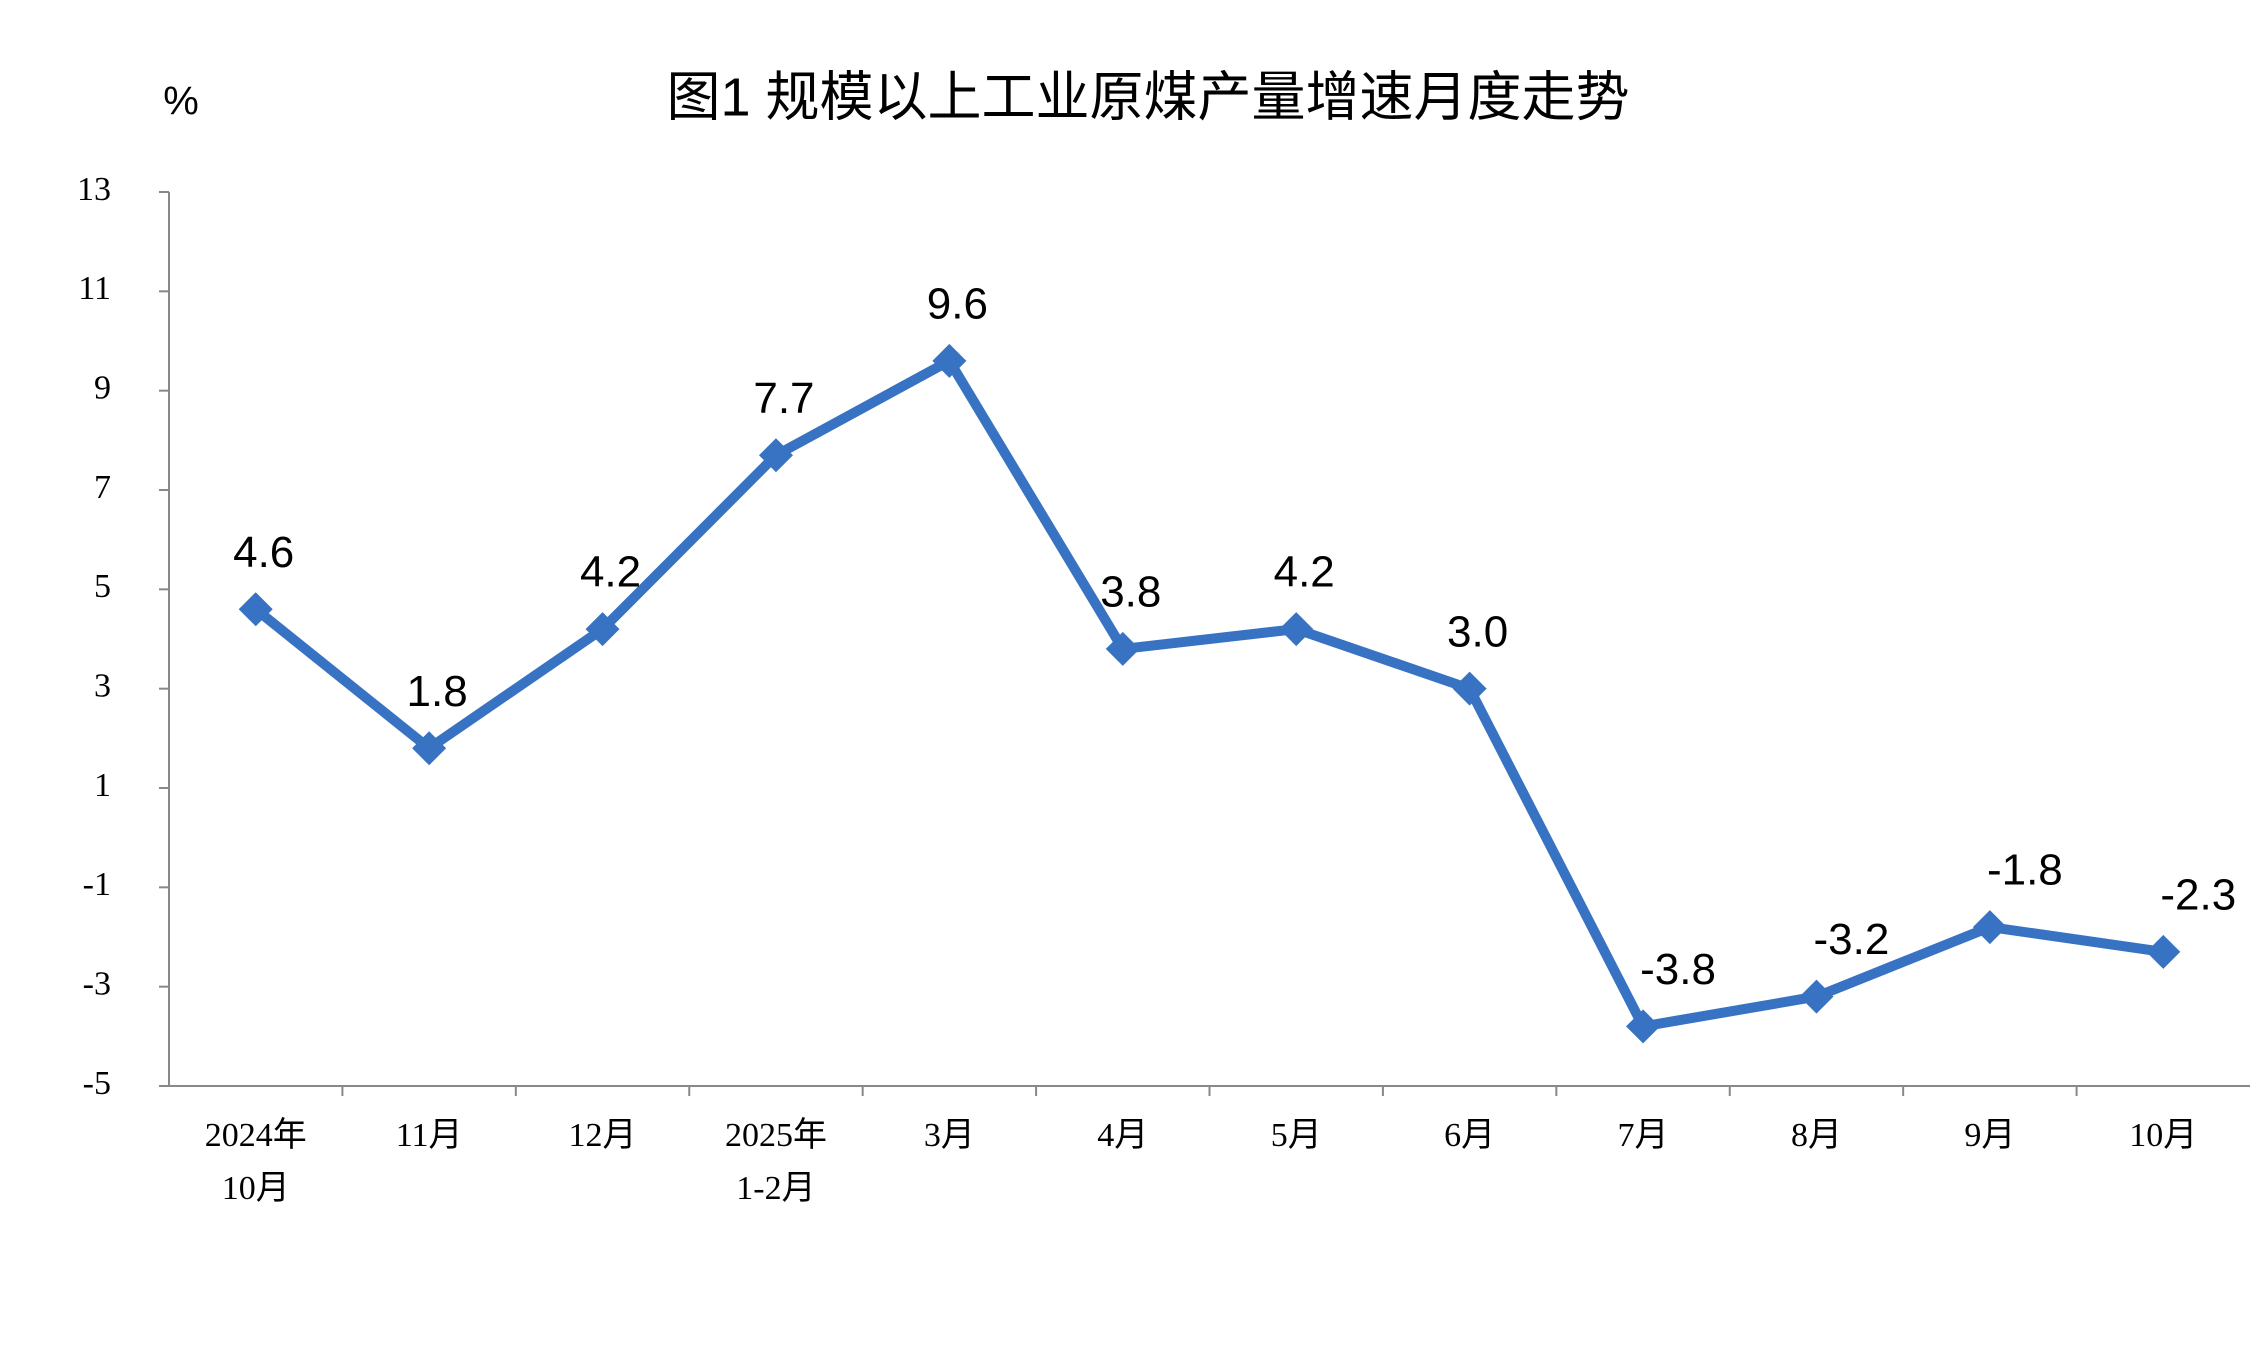 This screenshot has height=1364, width=2264. Describe the element at coordinates (1989, 1135) in the screenshot. I see `x-tick-label: 9月` at that location.